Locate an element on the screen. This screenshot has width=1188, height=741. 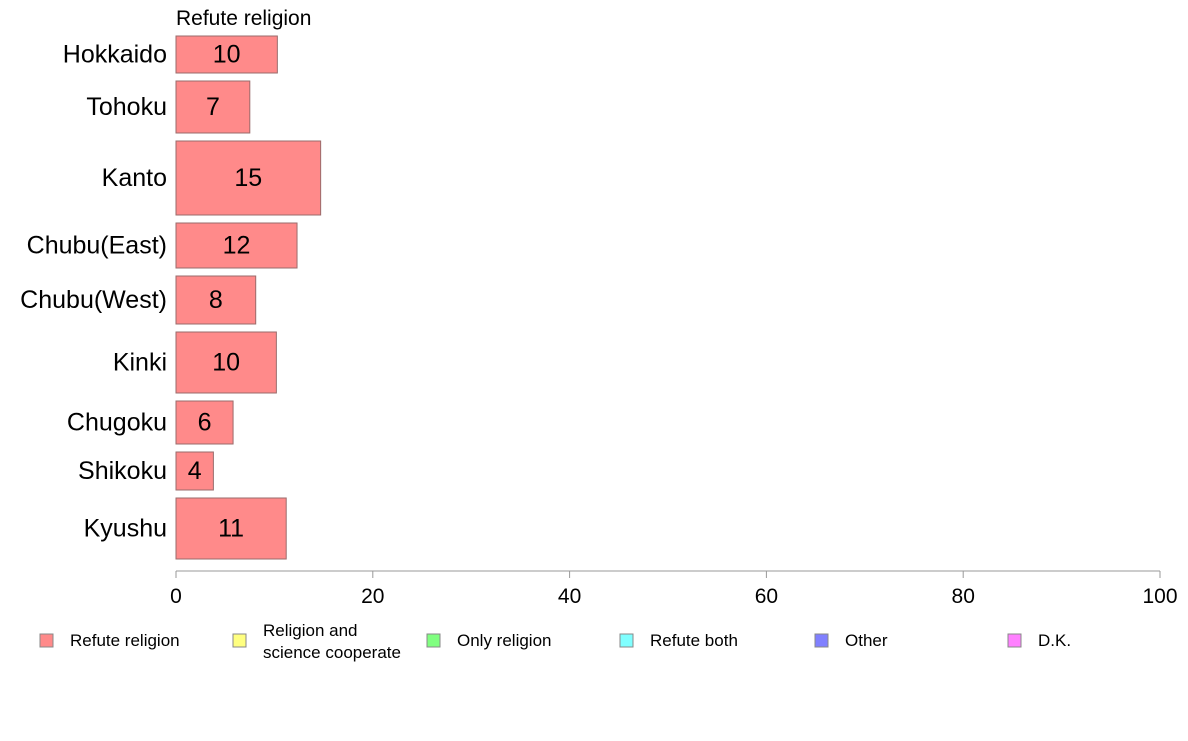
bar-hokkaido is located at coordinates (226, 54).